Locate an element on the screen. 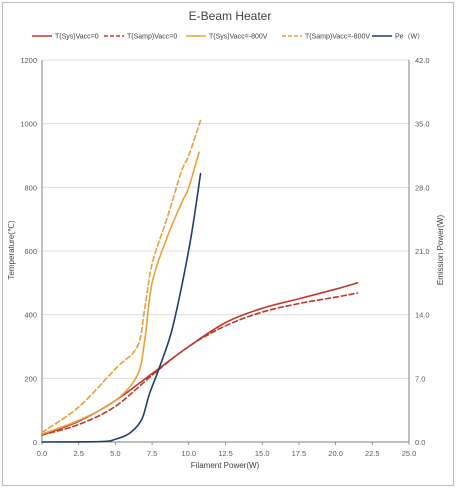 The image size is (460, 493). y-tick-label: 200 is located at coordinates (30, 378).